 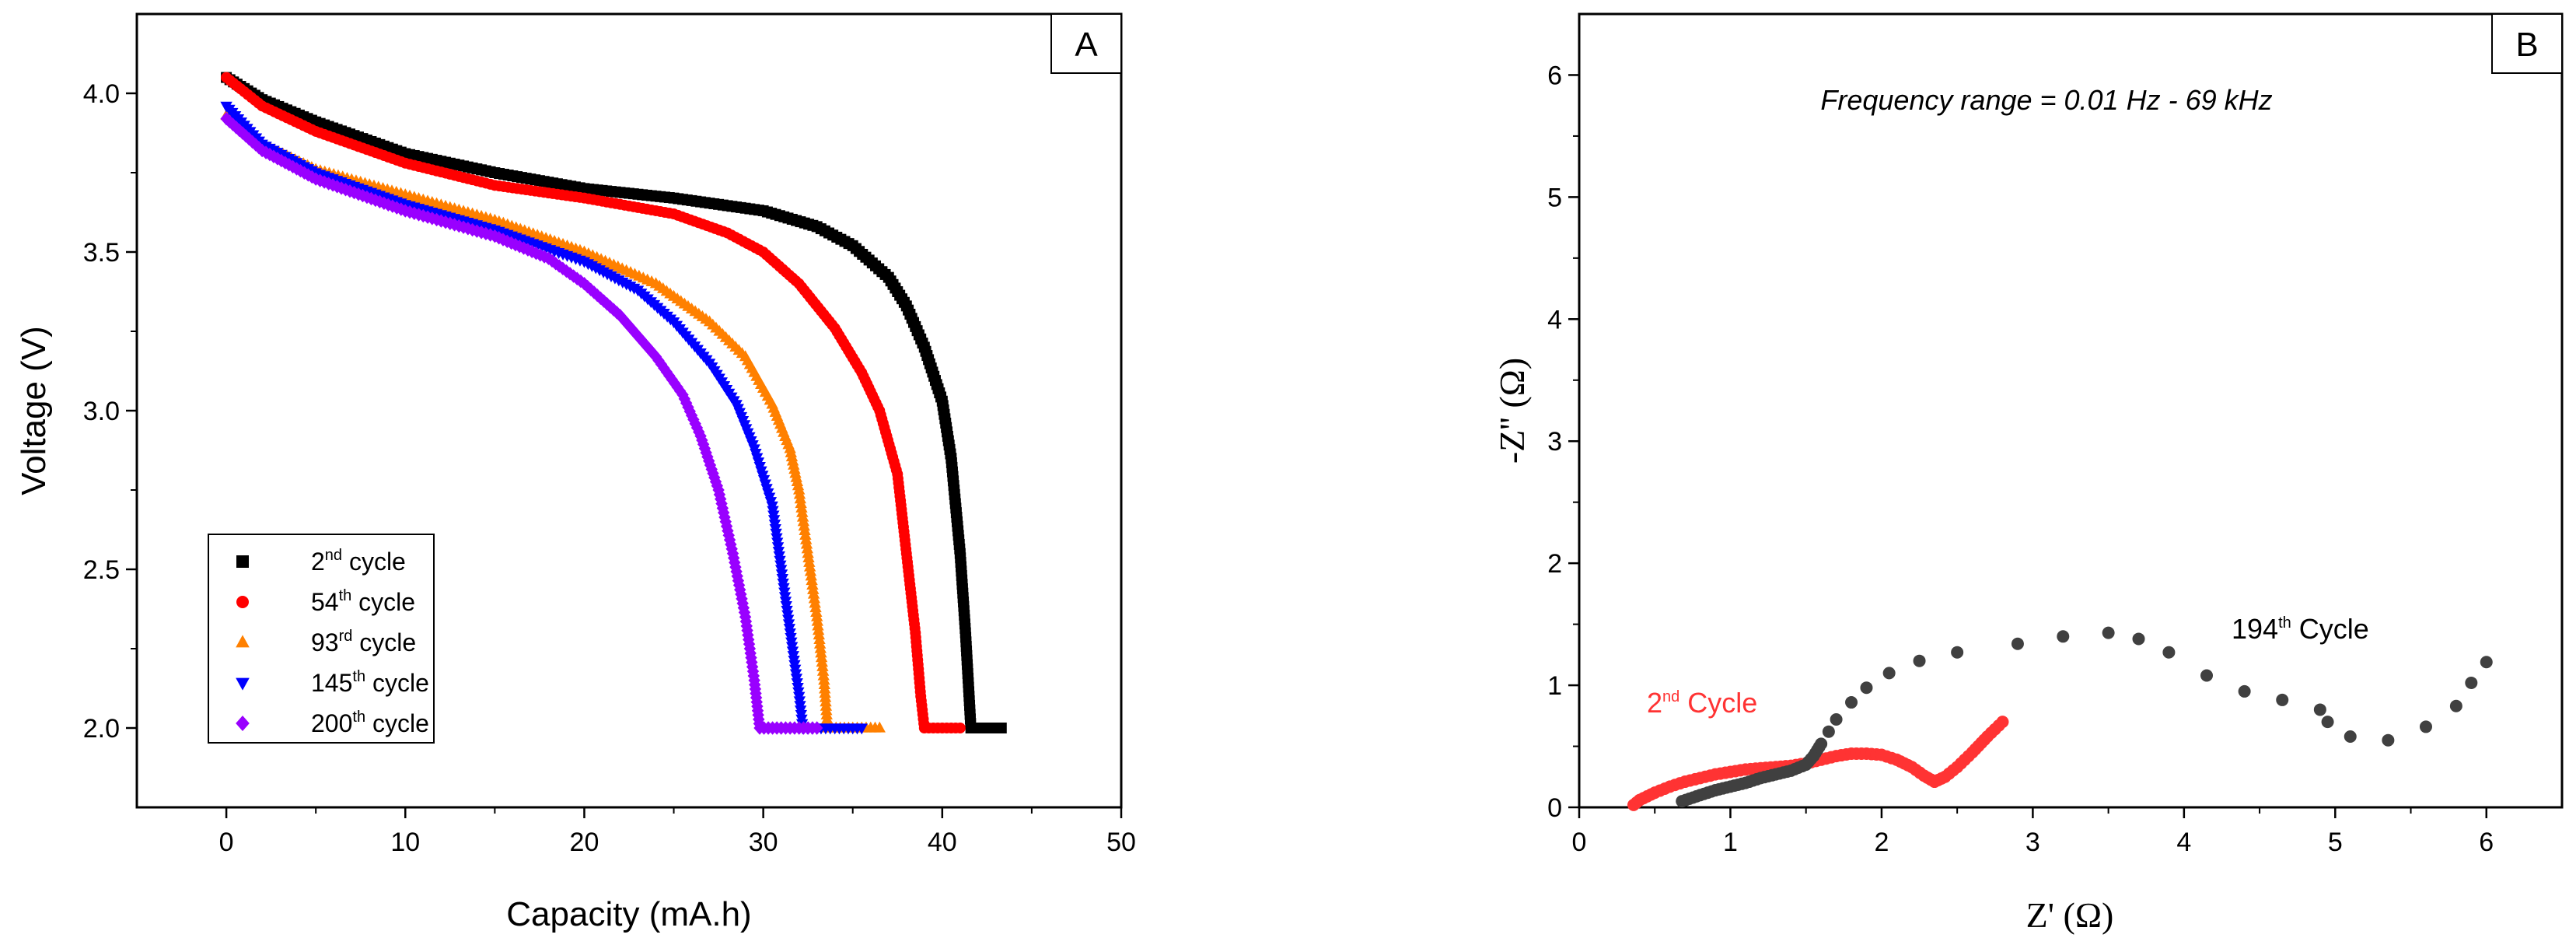 What do you see at coordinates (1554, 442) in the screenshot?
I see `y-tick-label: 3` at bounding box center [1554, 442].